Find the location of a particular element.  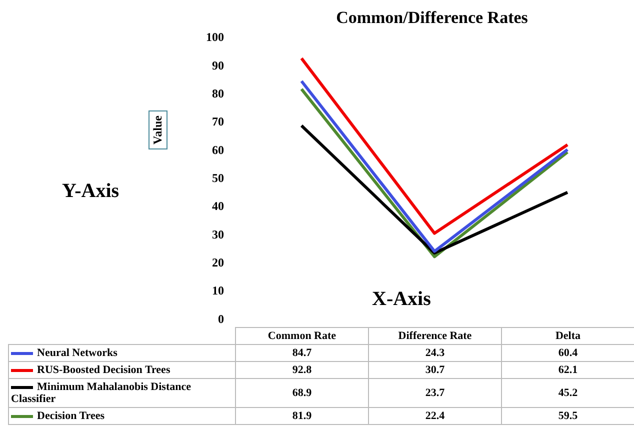

y-tick-label: 30 is located at coordinates (218, 234).